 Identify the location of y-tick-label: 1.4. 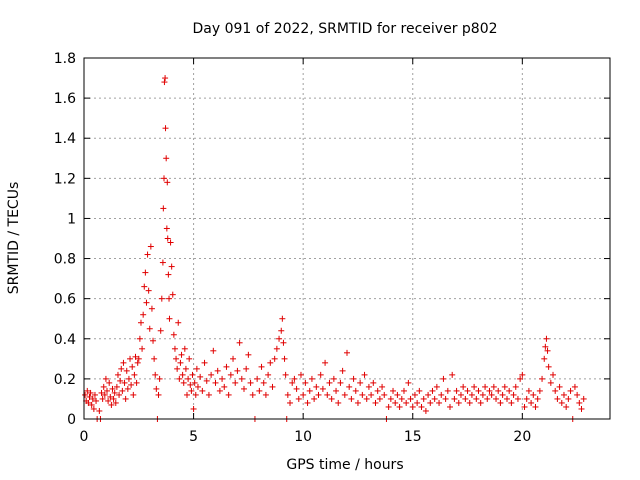
(65, 139).